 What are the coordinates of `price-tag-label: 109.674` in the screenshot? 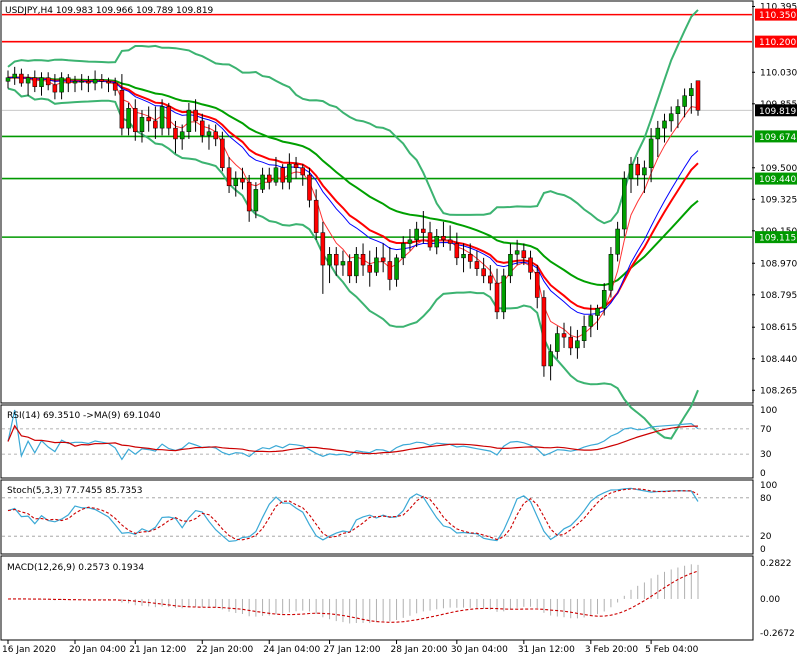 It's located at (777, 138).